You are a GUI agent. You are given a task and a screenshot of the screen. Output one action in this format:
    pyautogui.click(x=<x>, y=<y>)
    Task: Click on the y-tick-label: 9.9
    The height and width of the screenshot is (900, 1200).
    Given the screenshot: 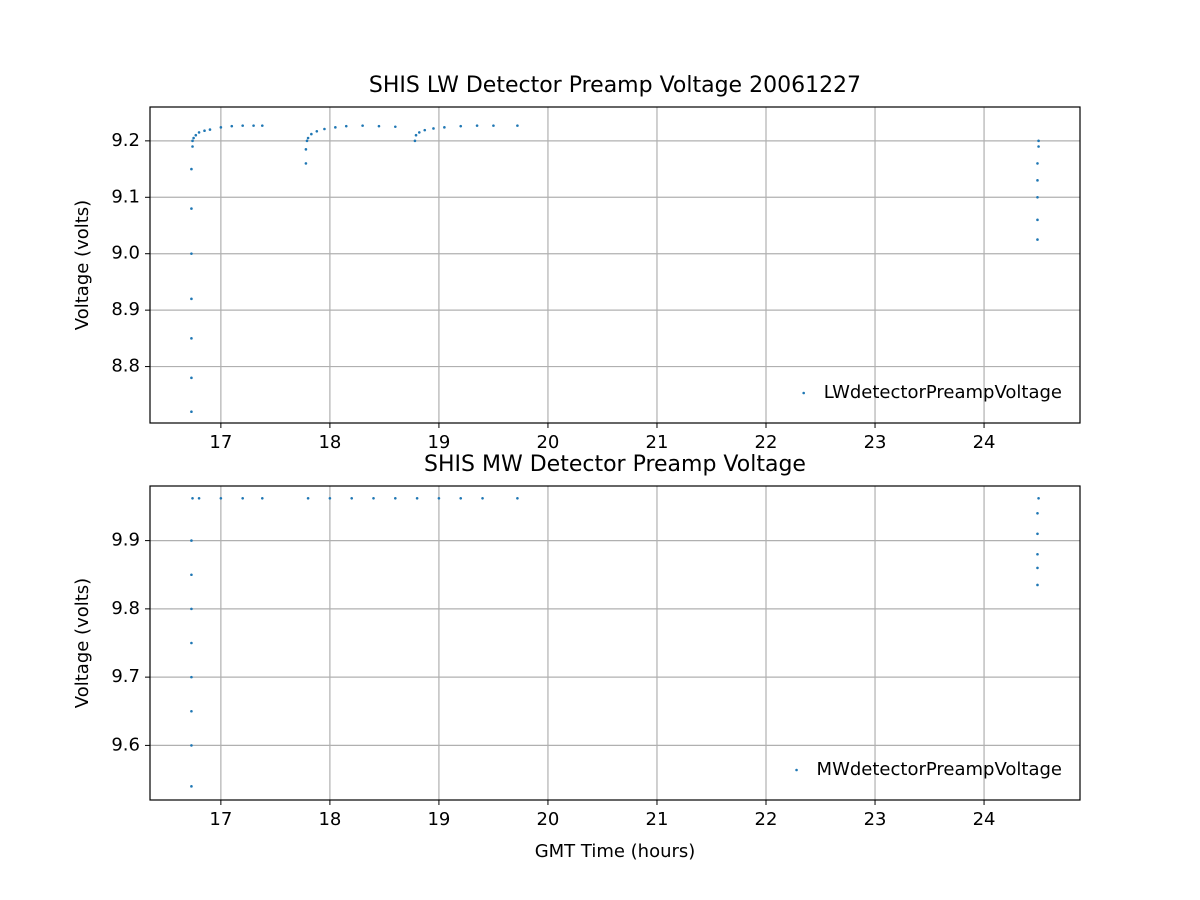 What is the action you would take?
    pyautogui.click(x=125, y=540)
    